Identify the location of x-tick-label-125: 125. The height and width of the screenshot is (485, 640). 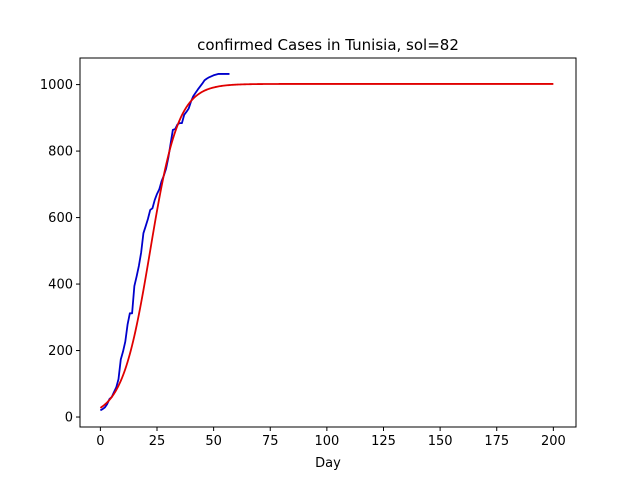
(383, 441).